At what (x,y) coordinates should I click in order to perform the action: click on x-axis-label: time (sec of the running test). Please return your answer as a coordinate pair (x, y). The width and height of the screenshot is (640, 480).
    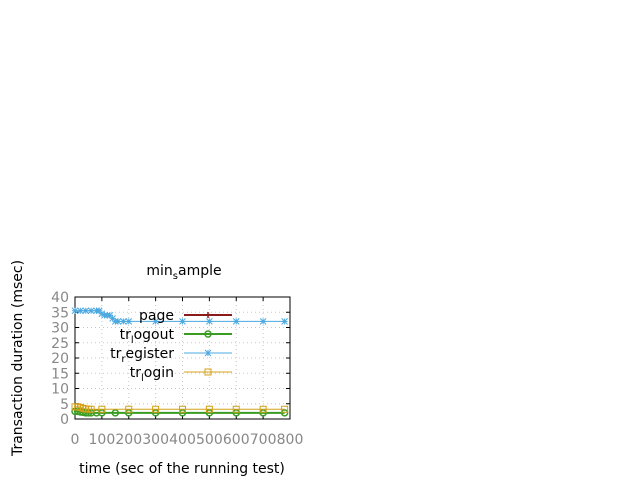
    Looking at the image, I should click on (182, 469).